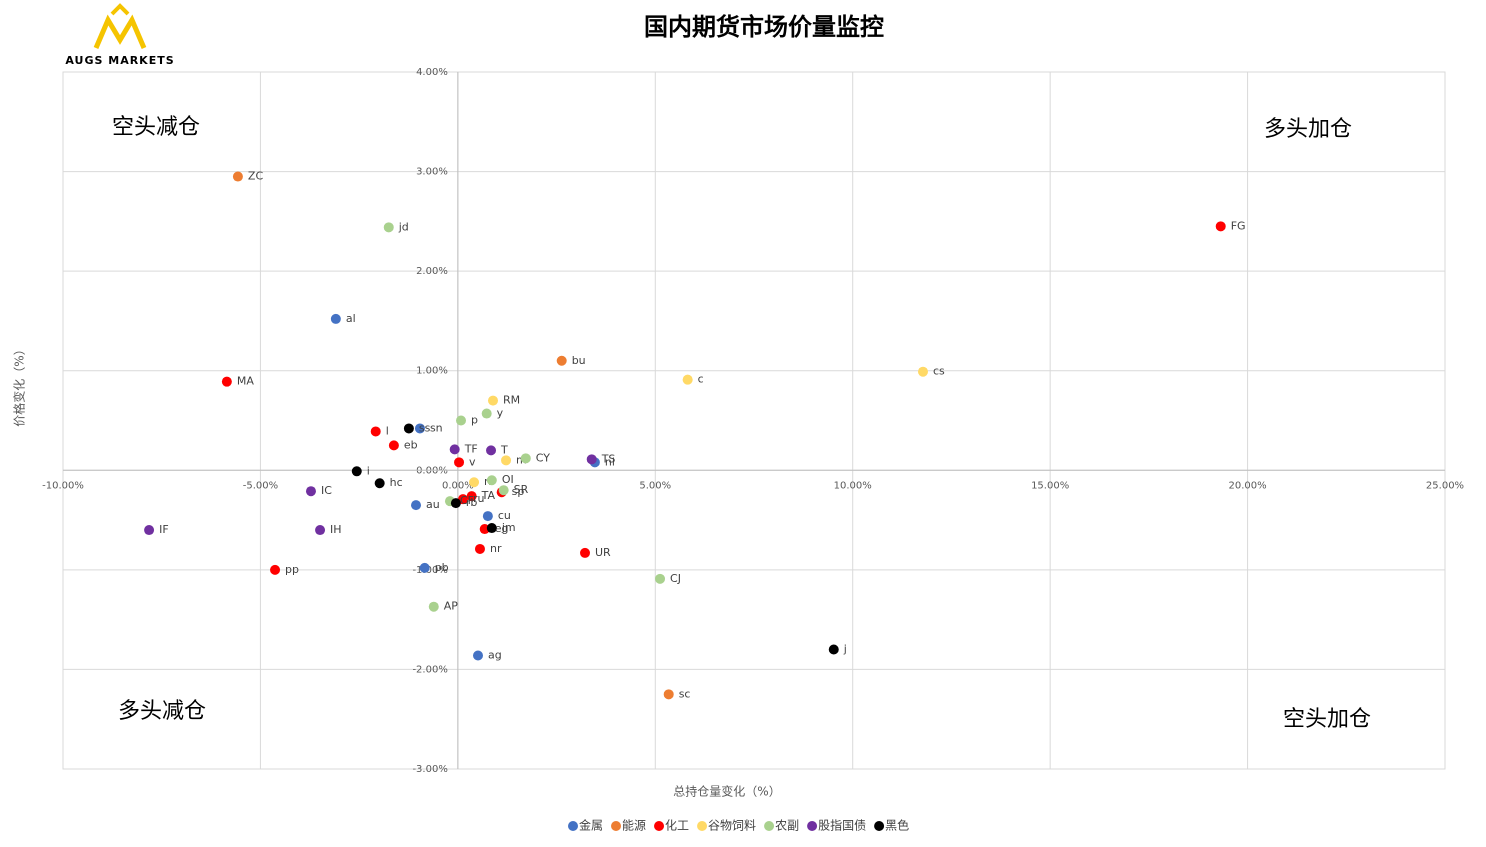 The width and height of the screenshot is (1486, 847). What do you see at coordinates (429, 669) in the screenshot?
I see `y-tick-label: -2.00%` at bounding box center [429, 669].